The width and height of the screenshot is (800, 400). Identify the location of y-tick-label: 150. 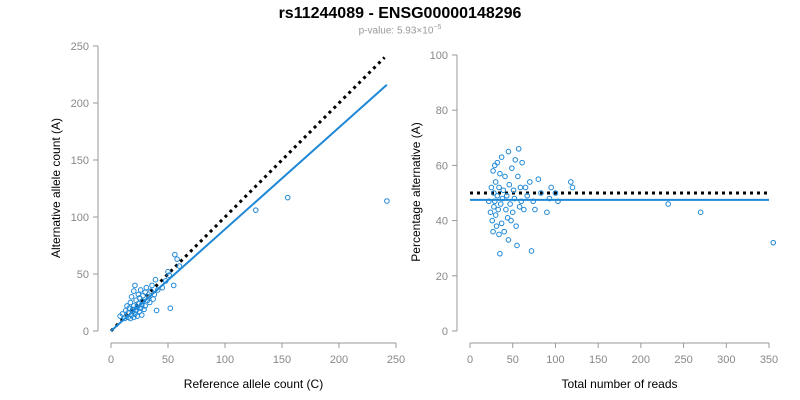
(80, 161).